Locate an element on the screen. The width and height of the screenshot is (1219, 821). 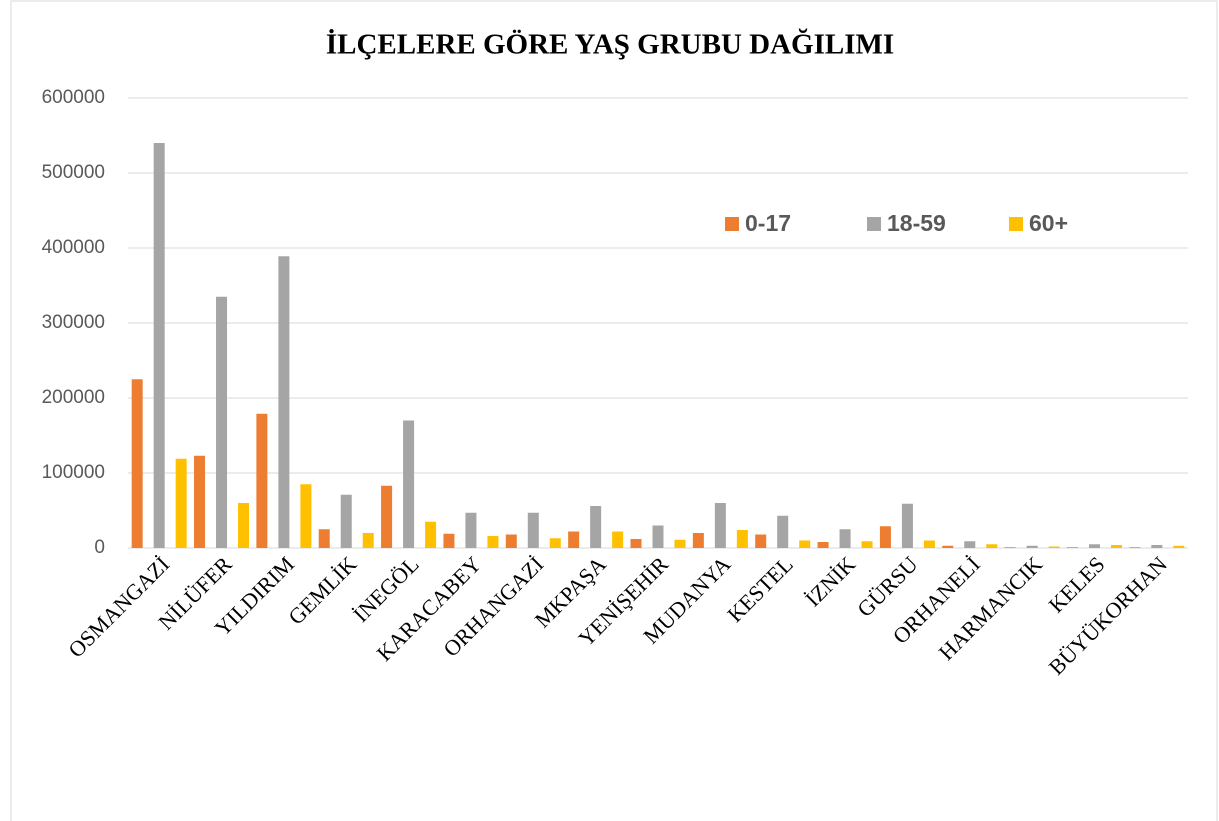
legend-label: 18-59 is located at coordinates (916, 223).